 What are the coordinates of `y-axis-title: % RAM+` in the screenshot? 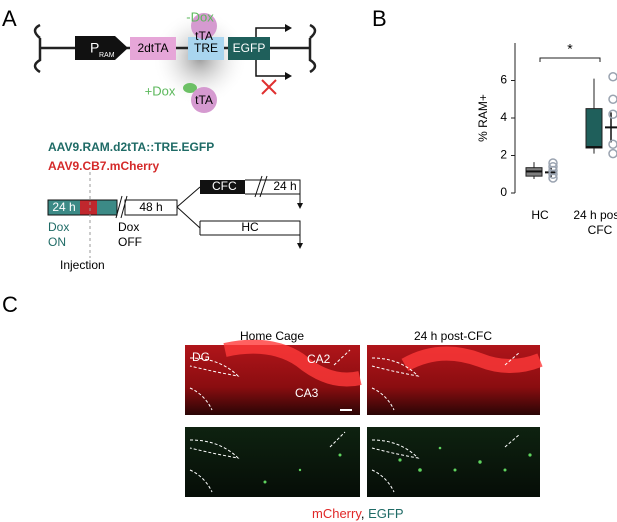 It's located at (483, 118).